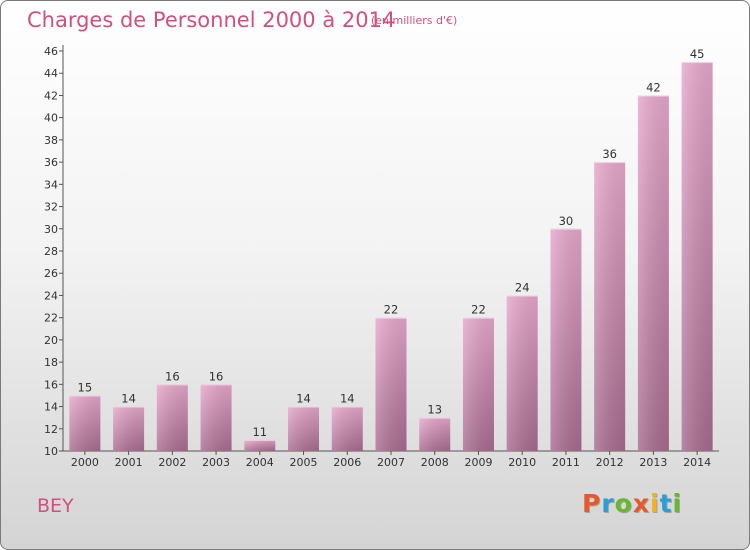 The width and height of the screenshot is (750, 550). Describe the element at coordinates (522, 462) in the screenshot. I see `x-tick-label-2010: 2010` at that location.